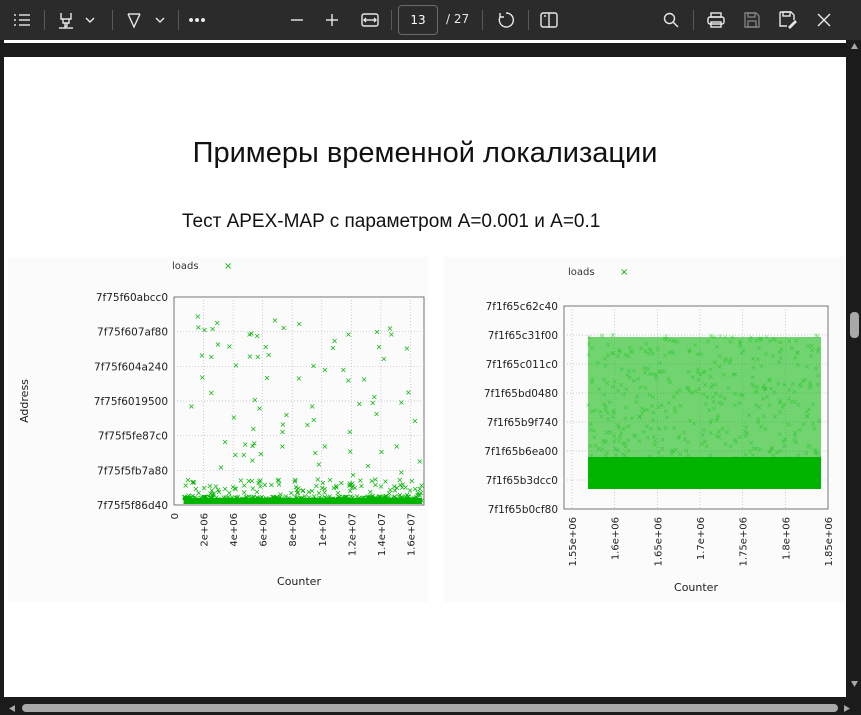  What do you see at coordinates (788, 20) in the screenshot?
I see `save-as-icon` at bounding box center [788, 20].